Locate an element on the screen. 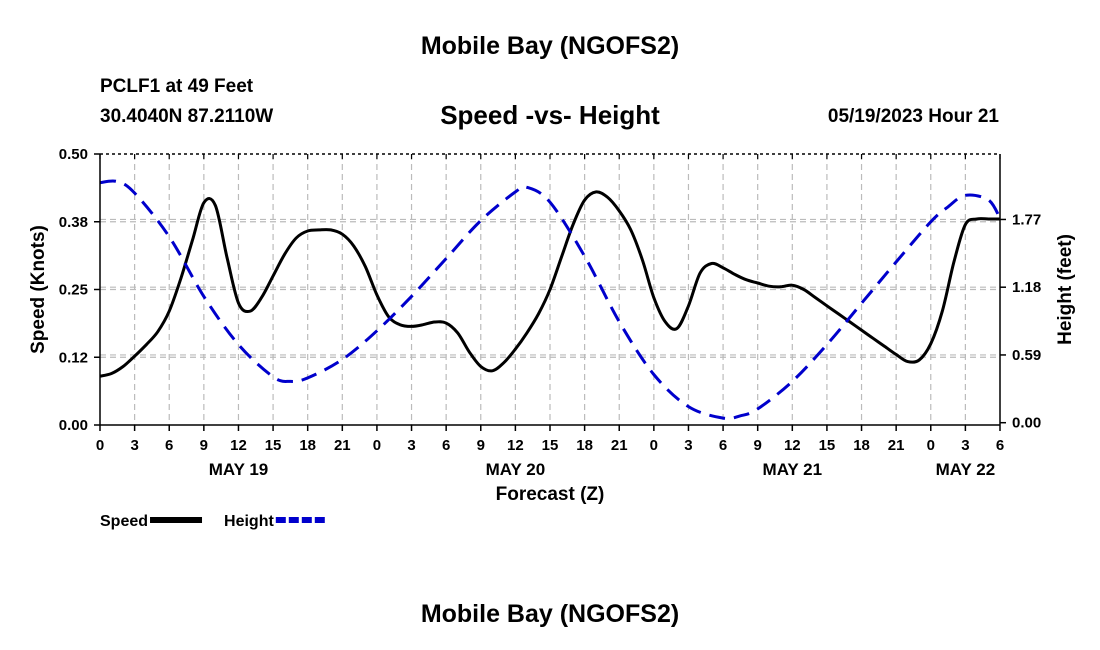  y2-axis-title: Height (feet) is located at coordinates (1065, 289).